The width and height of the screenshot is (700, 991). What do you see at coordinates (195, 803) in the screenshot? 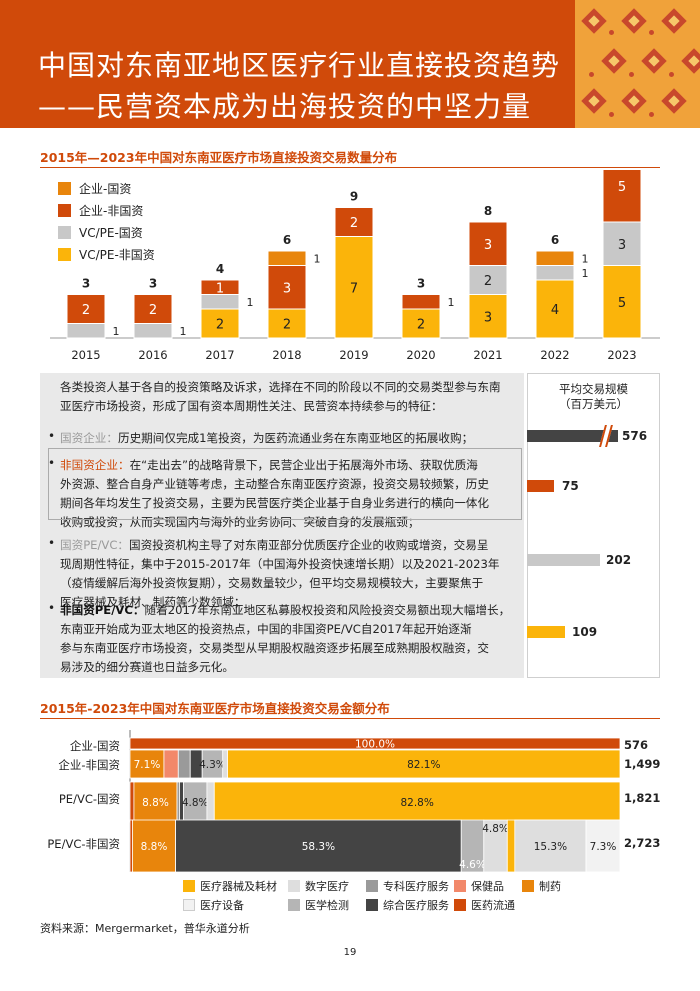
I see `segment-label: 4.8%` at bounding box center [195, 803].